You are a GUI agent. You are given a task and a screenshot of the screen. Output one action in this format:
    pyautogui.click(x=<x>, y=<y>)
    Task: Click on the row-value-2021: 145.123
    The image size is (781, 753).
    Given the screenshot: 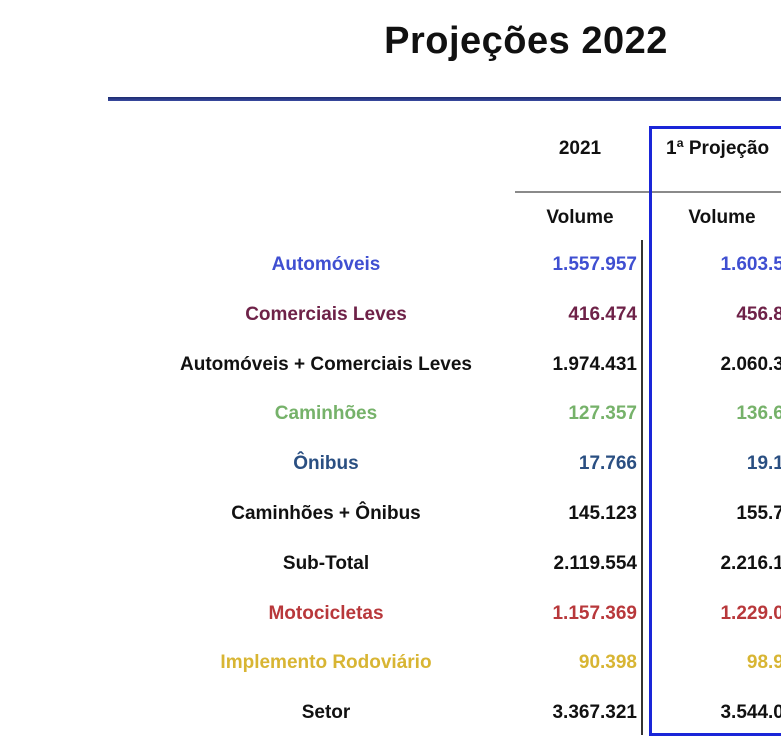 What is the action you would take?
    pyautogui.click(x=602, y=513)
    